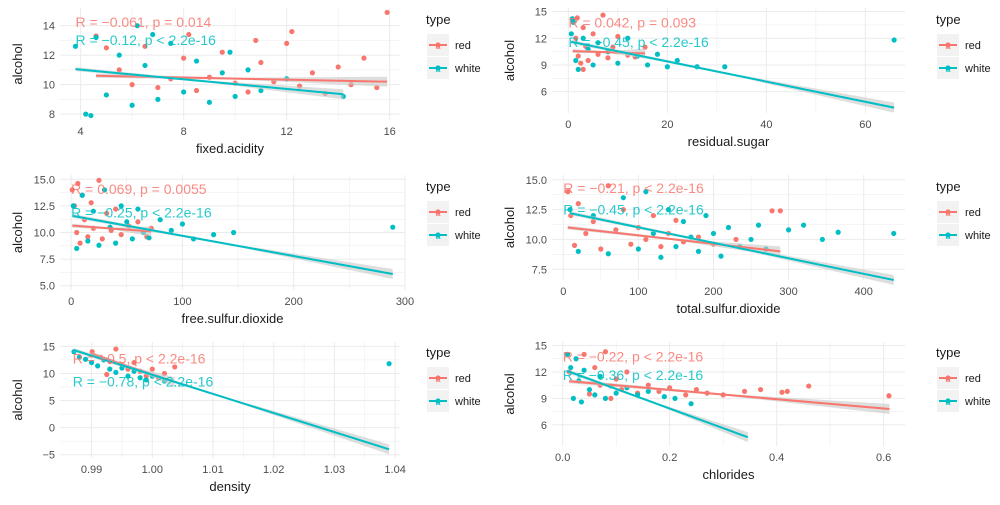  What do you see at coordinates (638, 292) in the screenshot?
I see `x-tick-label: 100` at bounding box center [638, 292].